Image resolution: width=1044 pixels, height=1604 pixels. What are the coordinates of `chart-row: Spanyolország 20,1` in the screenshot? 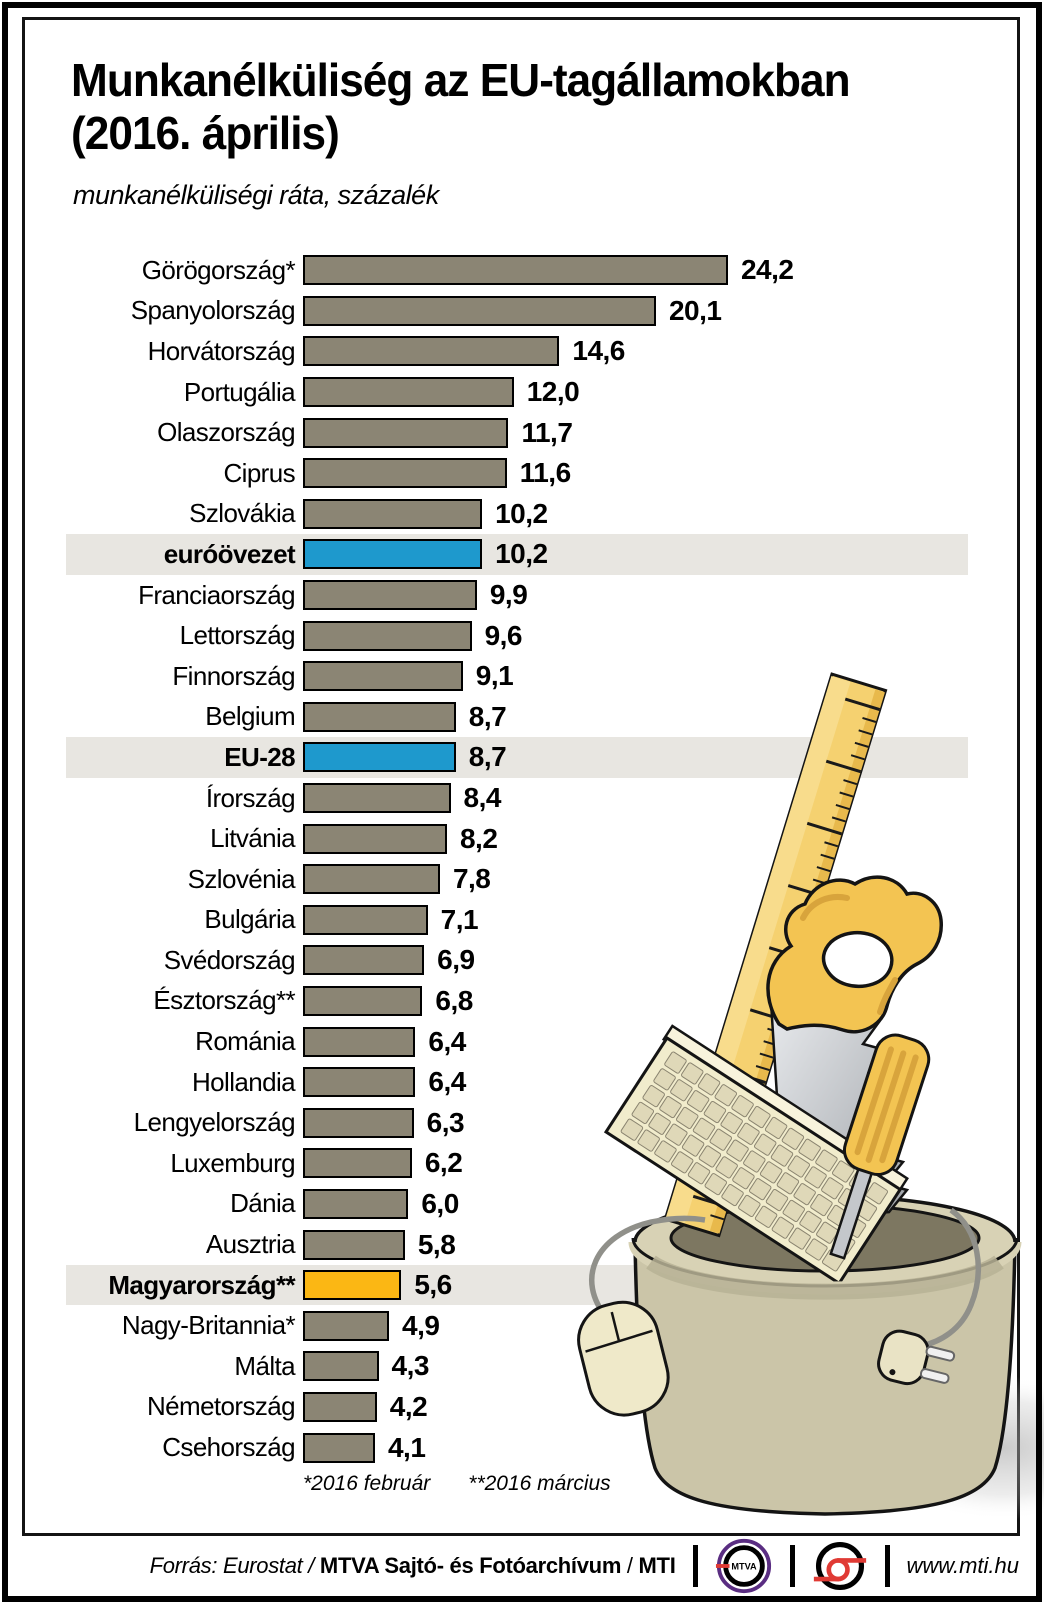 It's located at (521, 311).